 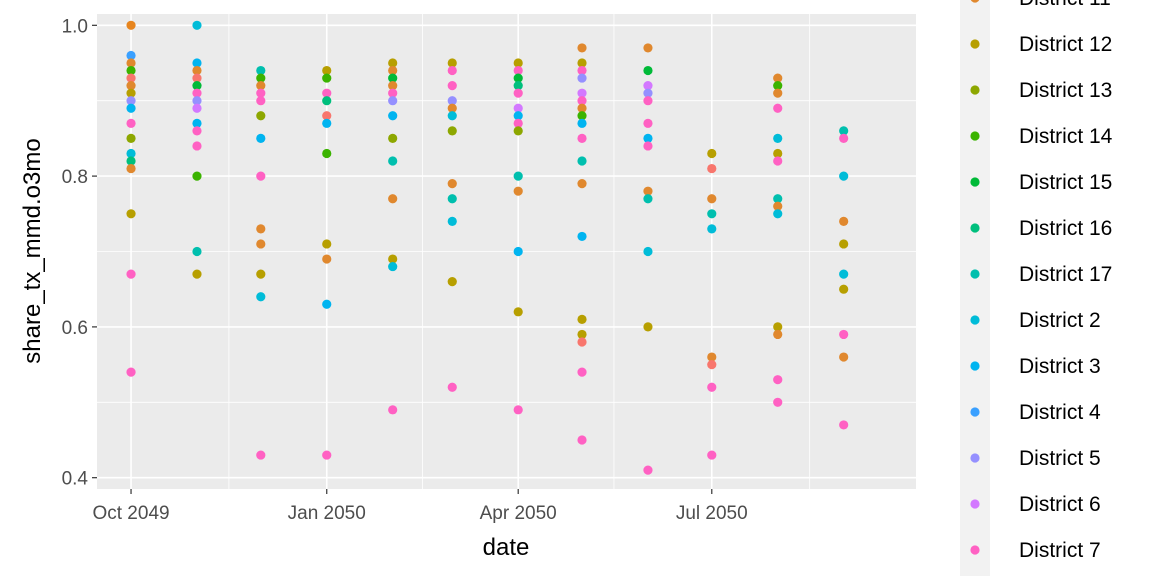 What do you see at coordinates (506, 547) in the screenshot?
I see `x-axis-title: date` at bounding box center [506, 547].